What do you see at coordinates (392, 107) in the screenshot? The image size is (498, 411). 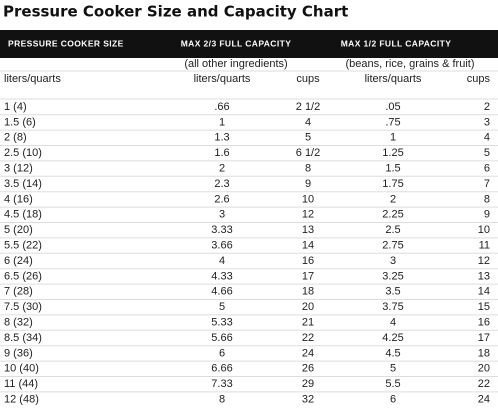 I see `cell: .05` at bounding box center [392, 107].